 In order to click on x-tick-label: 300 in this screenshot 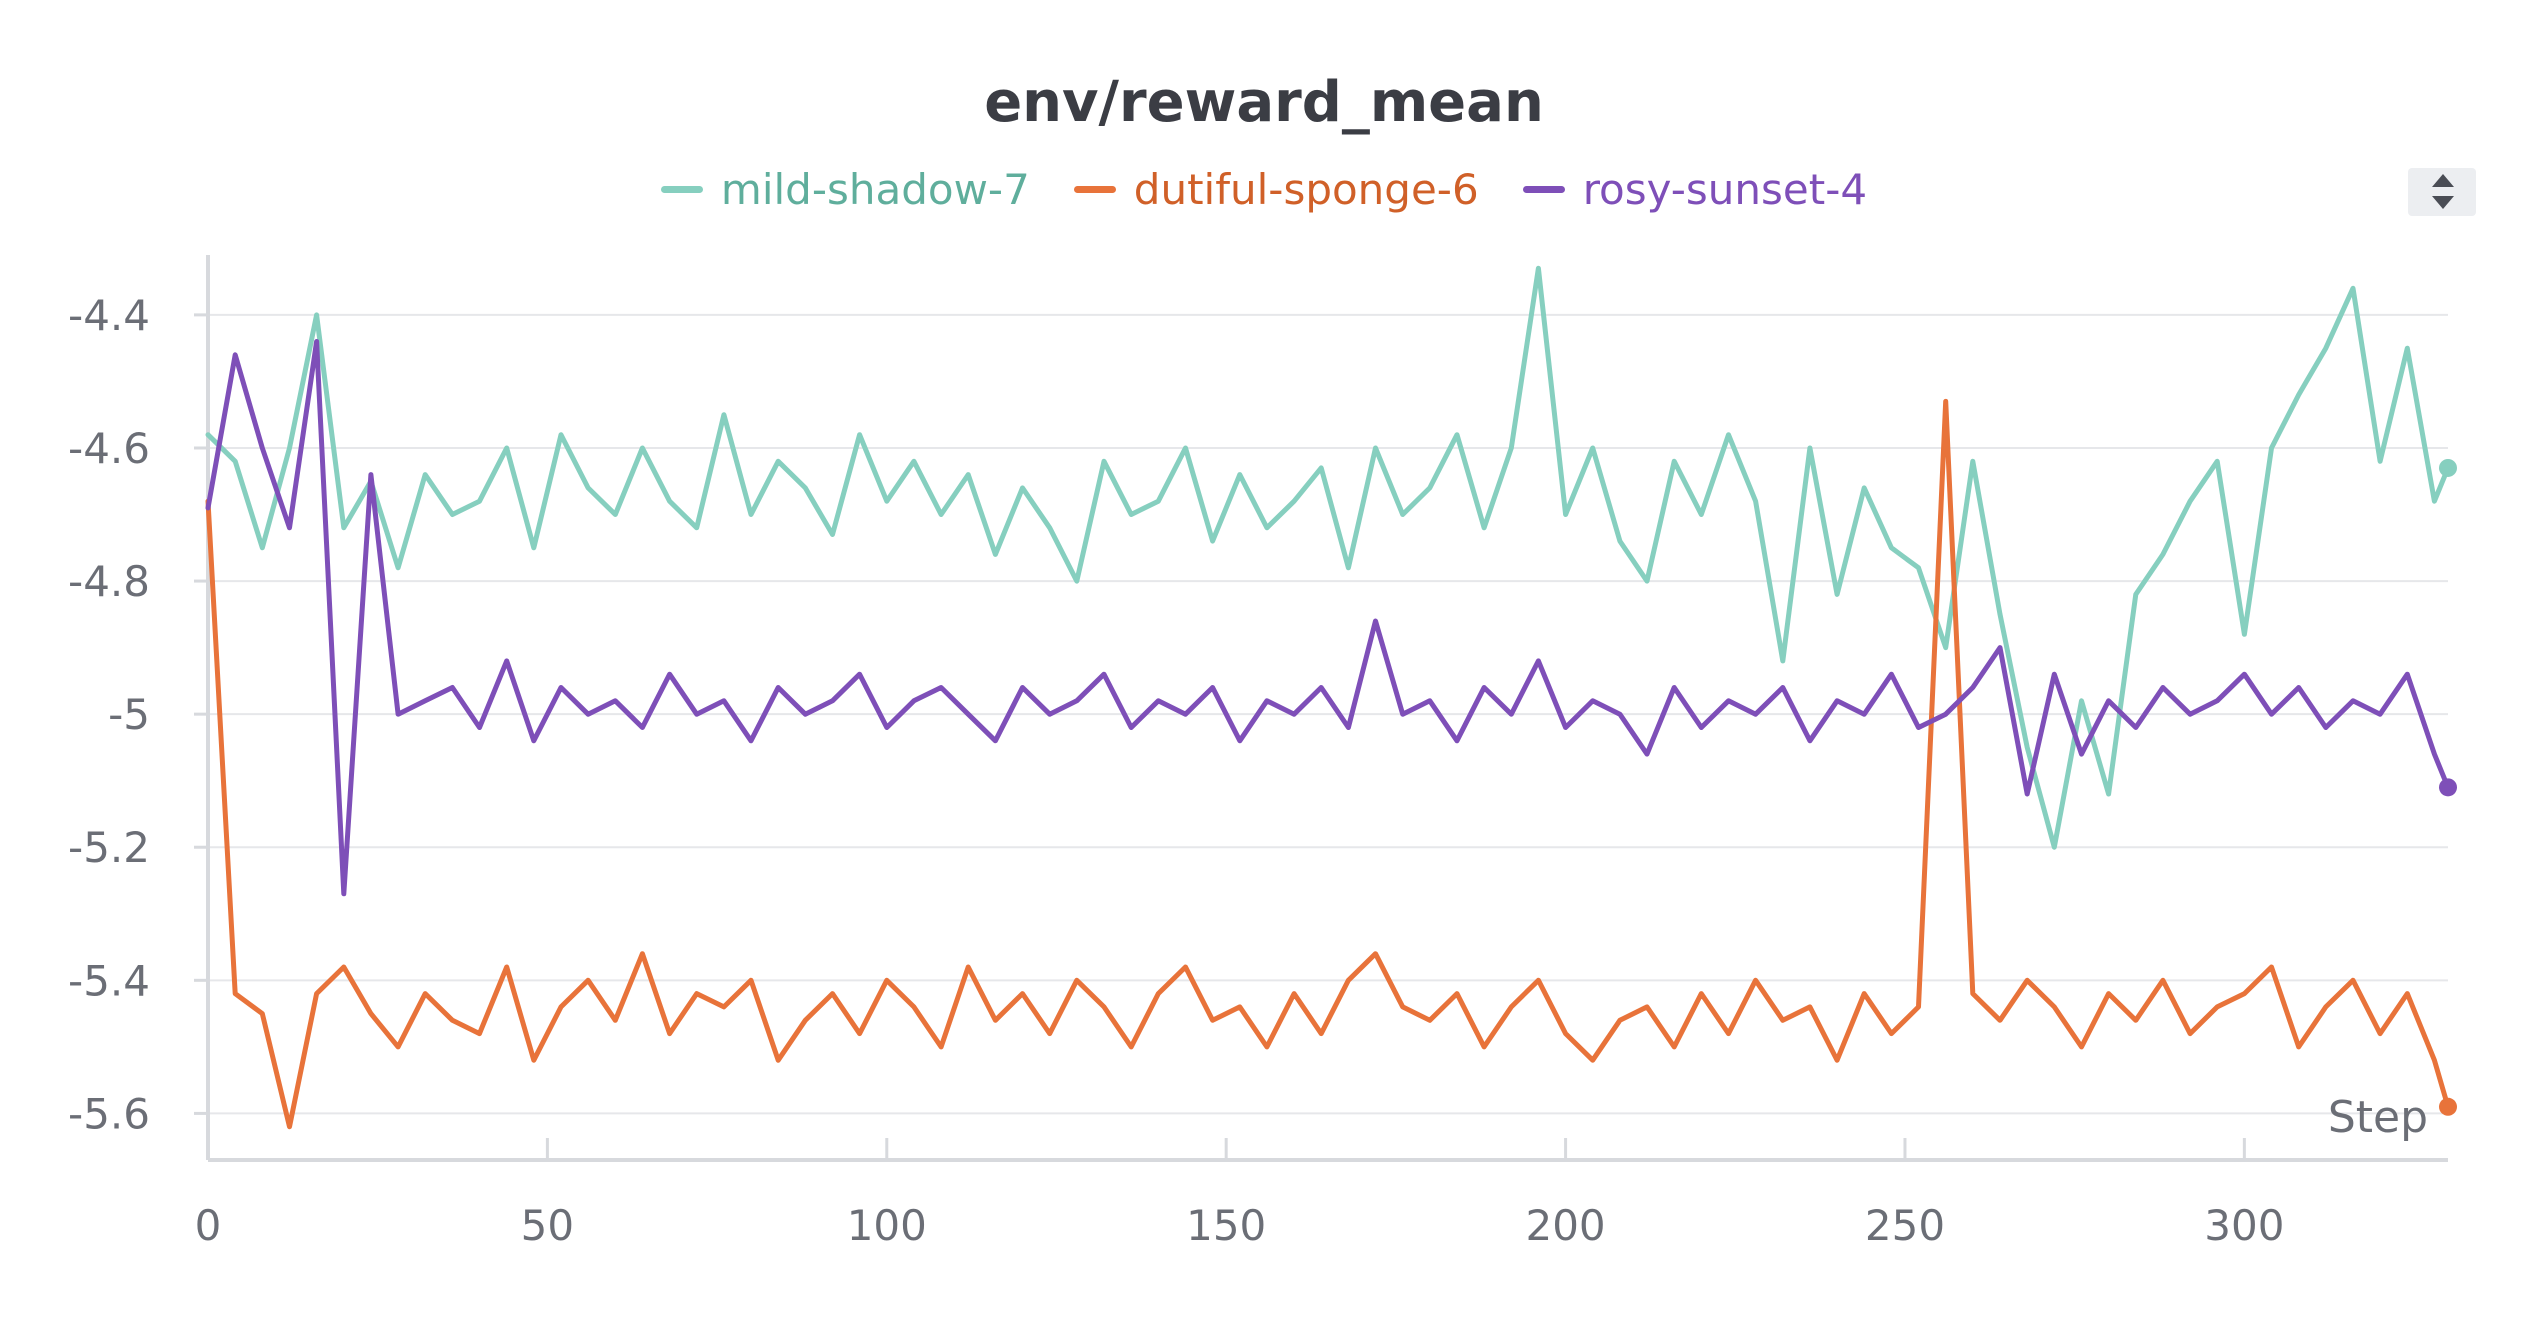, I will do `click(2244, 1225)`.